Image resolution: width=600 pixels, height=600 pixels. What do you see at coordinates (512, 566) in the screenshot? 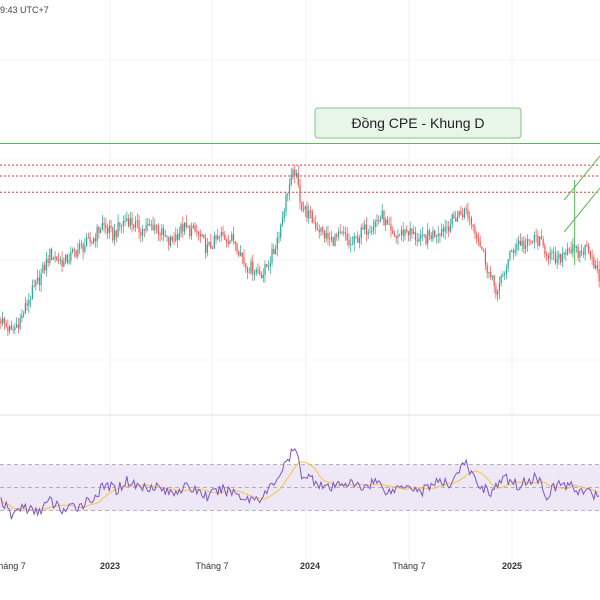
I see `x-axis-tick-label: 2025` at bounding box center [512, 566].